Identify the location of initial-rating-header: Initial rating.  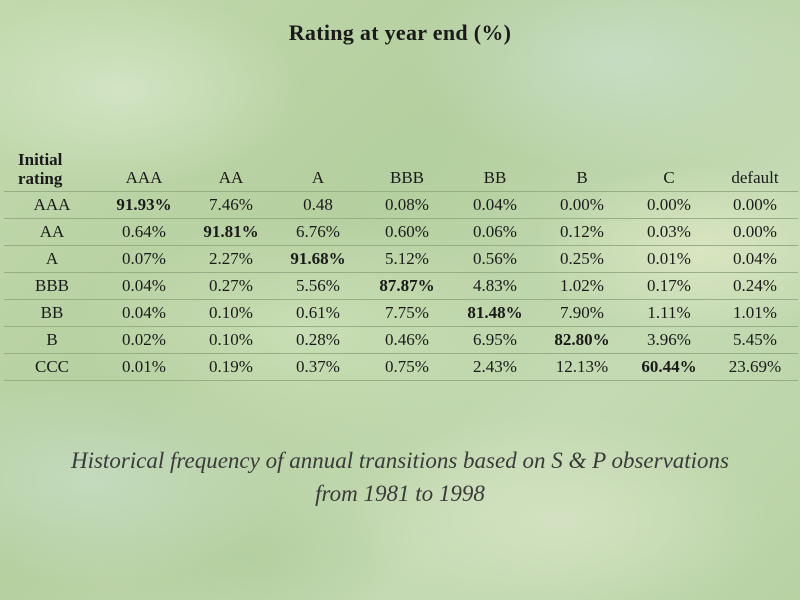
(52, 171).